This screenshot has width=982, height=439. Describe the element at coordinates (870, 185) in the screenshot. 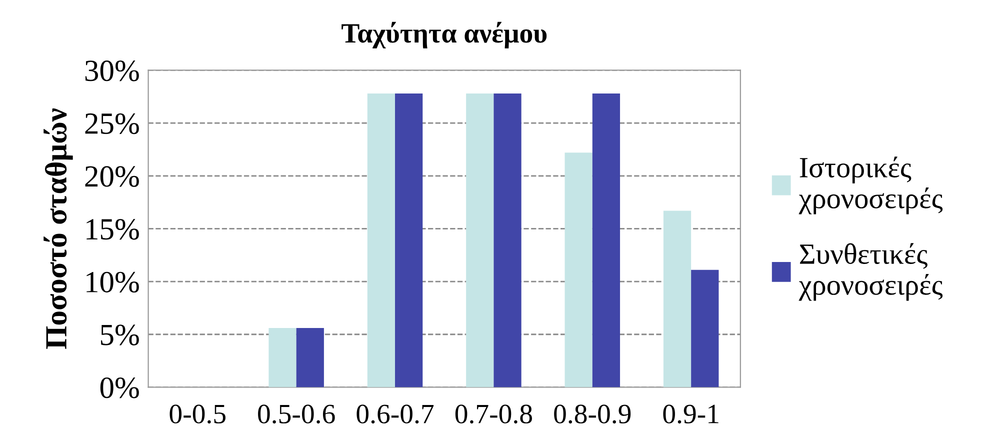

I see `legend-label: Ιστορικές χρονοσειρές` at that location.